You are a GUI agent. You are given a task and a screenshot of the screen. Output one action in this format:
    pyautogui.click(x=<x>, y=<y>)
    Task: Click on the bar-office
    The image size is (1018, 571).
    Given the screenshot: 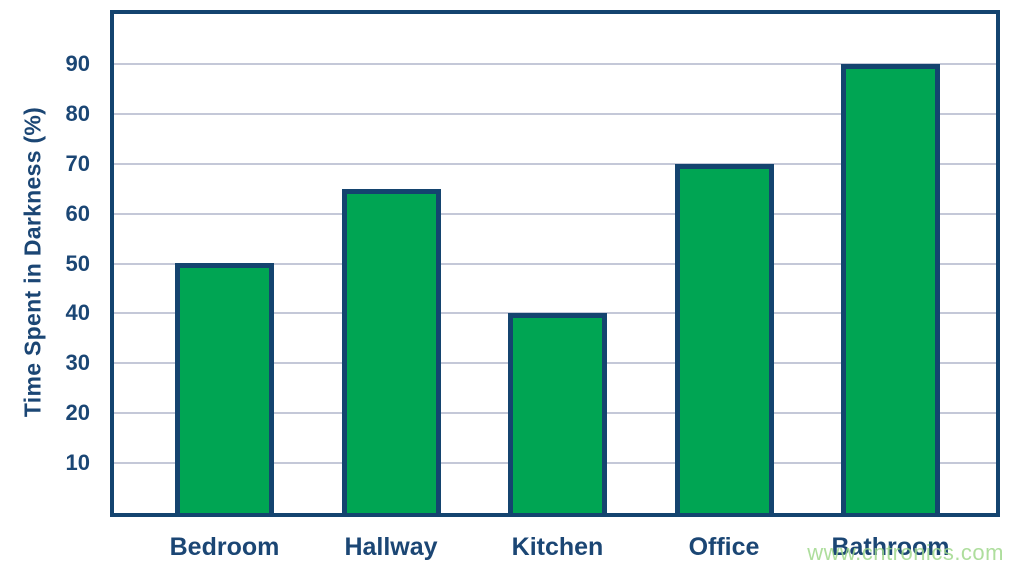 What is the action you would take?
    pyautogui.click(x=724, y=338)
    